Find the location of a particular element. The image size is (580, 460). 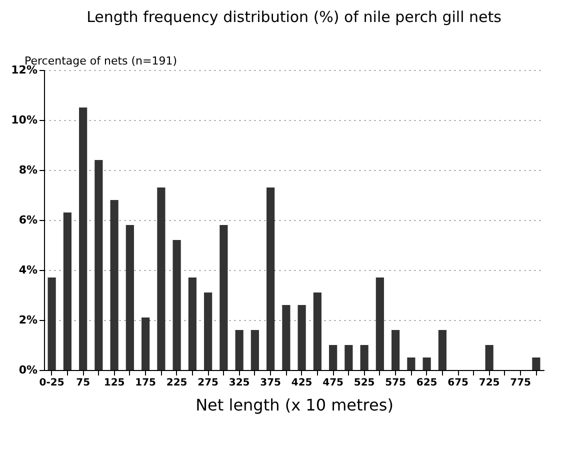

x-tick-label: 325 is located at coordinates (239, 383).